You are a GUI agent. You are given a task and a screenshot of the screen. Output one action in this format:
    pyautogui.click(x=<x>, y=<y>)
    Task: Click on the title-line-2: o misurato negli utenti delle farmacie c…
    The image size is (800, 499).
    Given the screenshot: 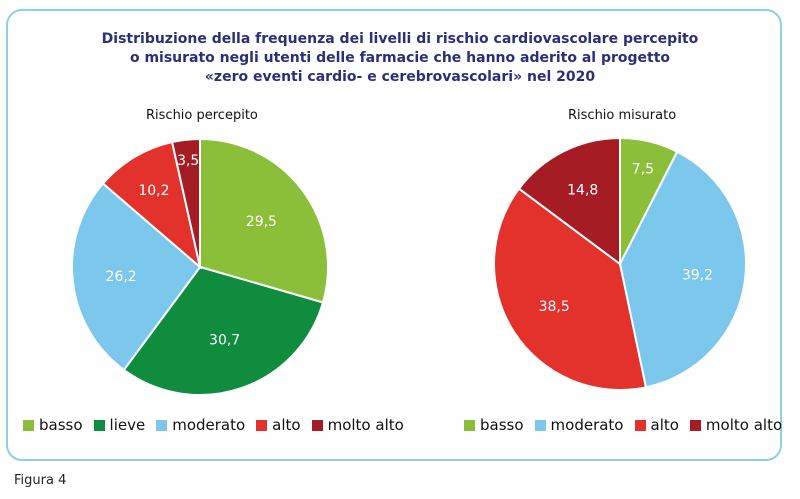 What is the action you would take?
    pyautogui.click(x=400, y=58)
    